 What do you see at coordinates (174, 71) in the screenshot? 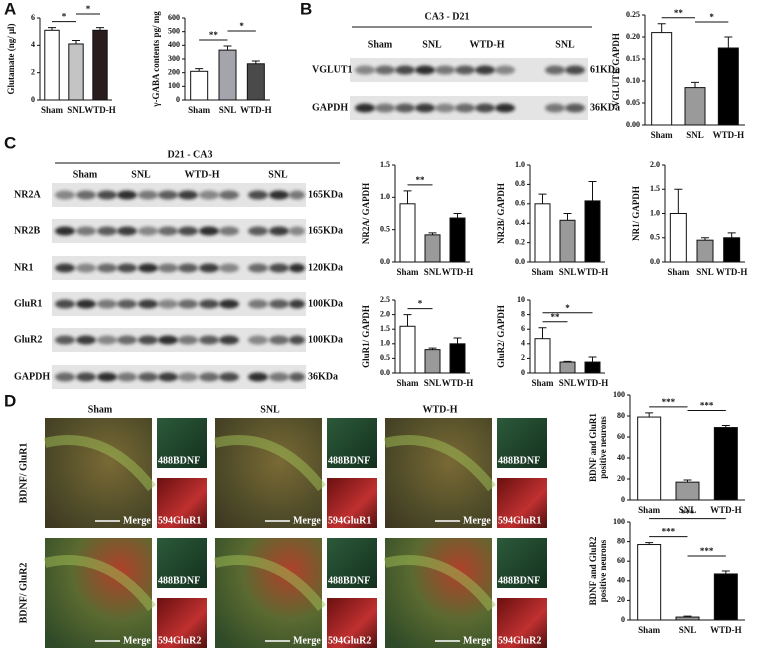
I see `y-tick-label: 200` at bounding box center [174, 71].